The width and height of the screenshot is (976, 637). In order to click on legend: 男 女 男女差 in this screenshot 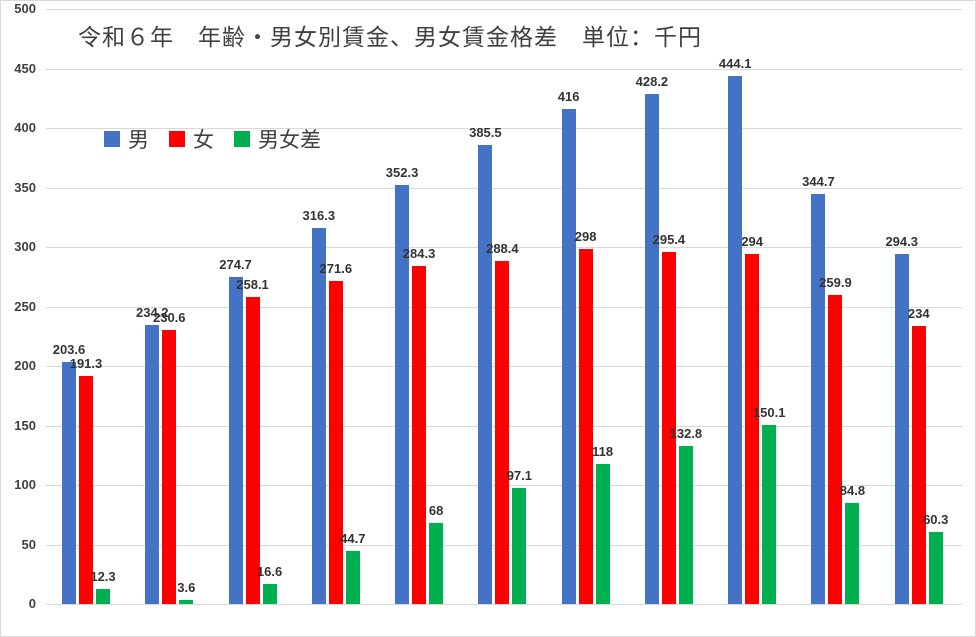, I will do `click(222, 139)`.